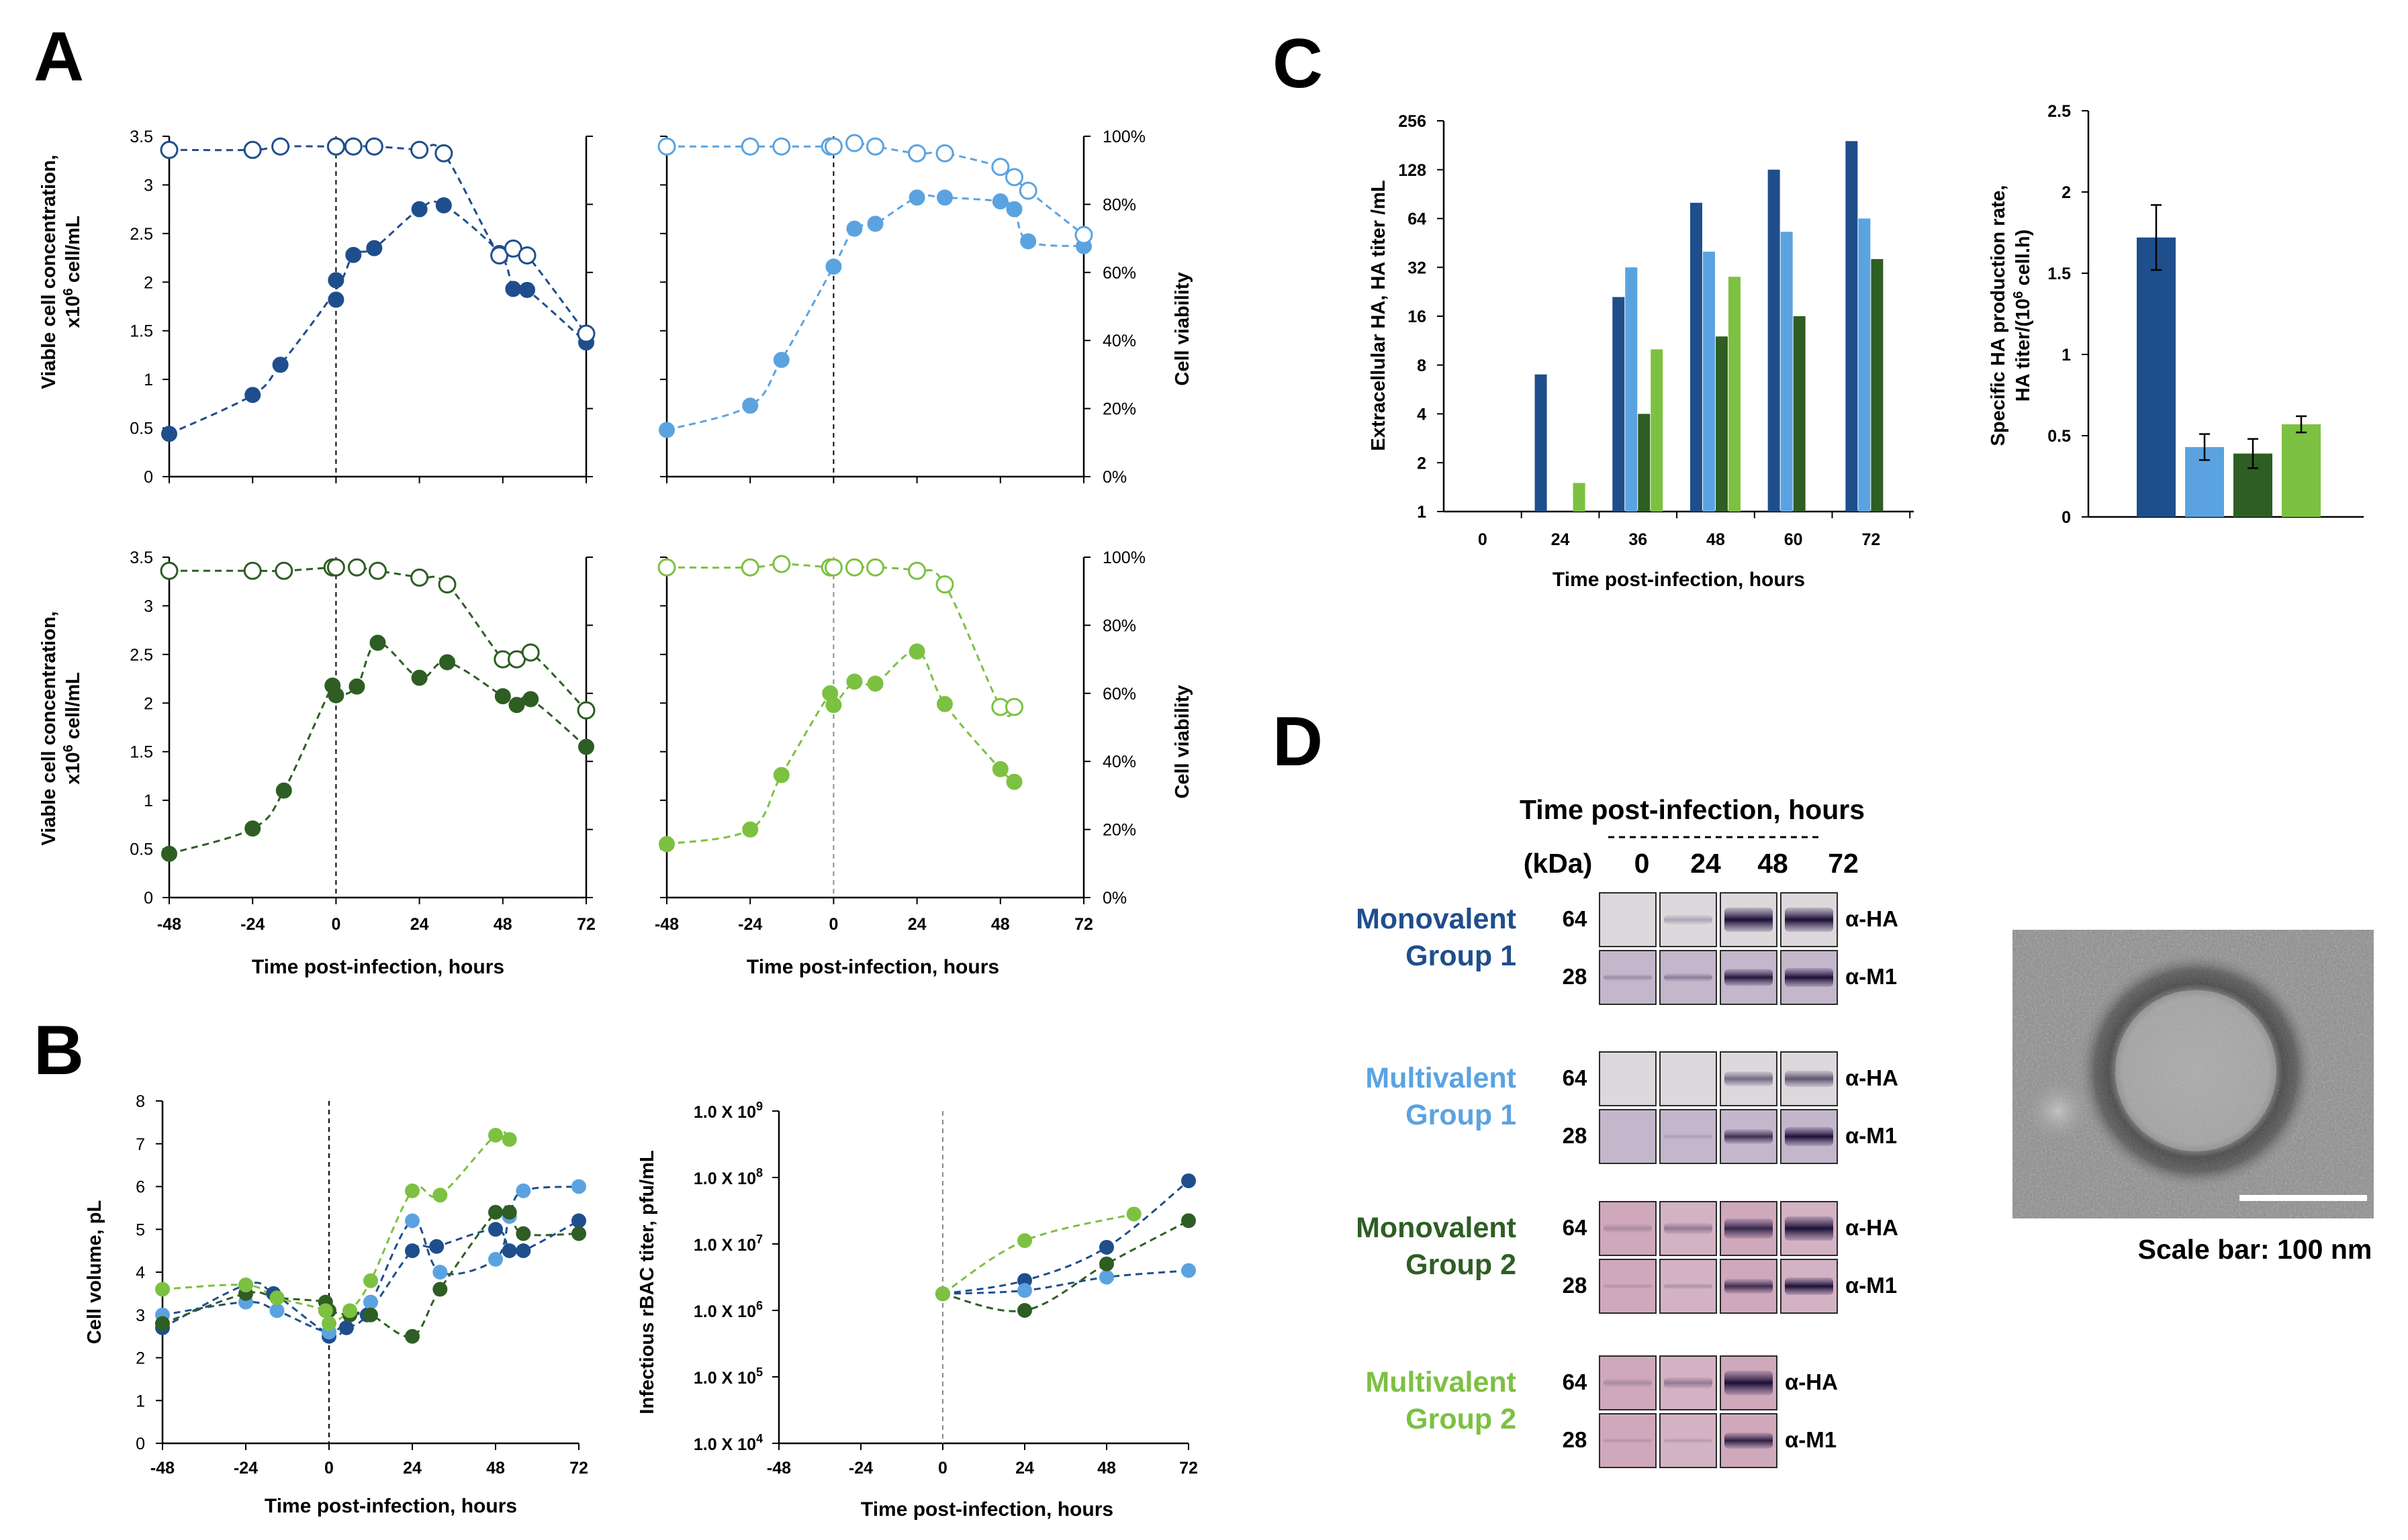 This screenshot has width=2408, height=1540. What do you see at coordinates (1642, 863) in the screenshot?
I see `timepoint-label: 0` at bounding box center [1642, 863].